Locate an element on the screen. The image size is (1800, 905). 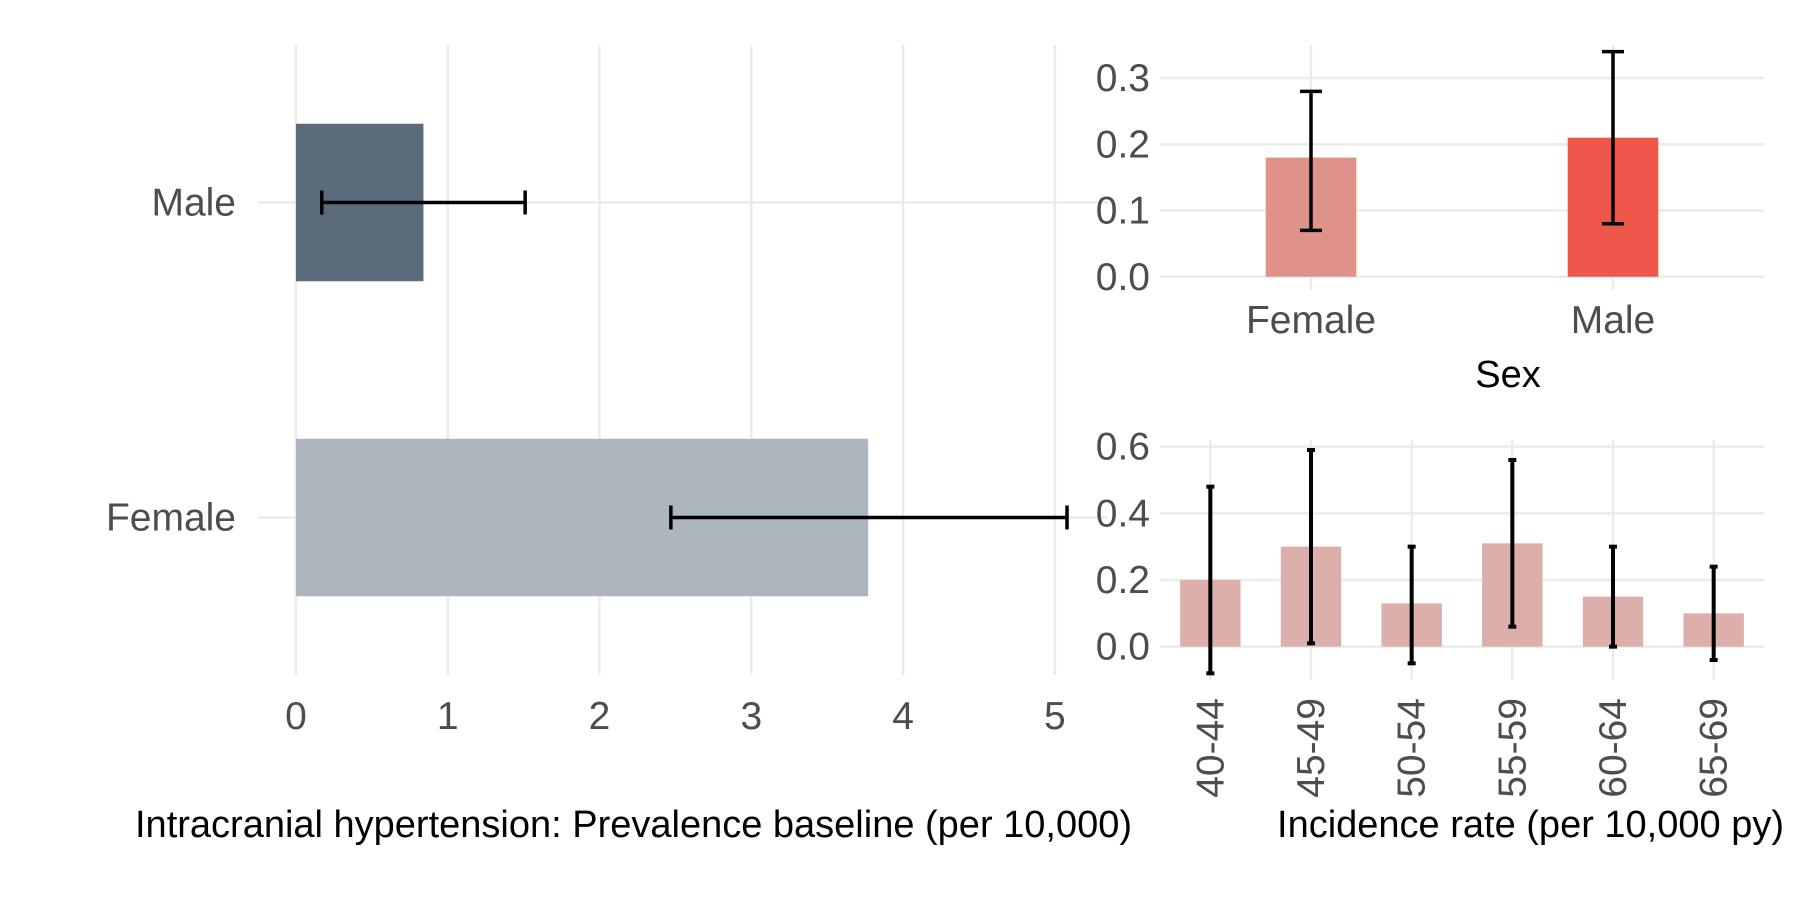
x-axis-title-incidence: Incidence rate (per 10,000 py) is located at coordinates (1530, 825).